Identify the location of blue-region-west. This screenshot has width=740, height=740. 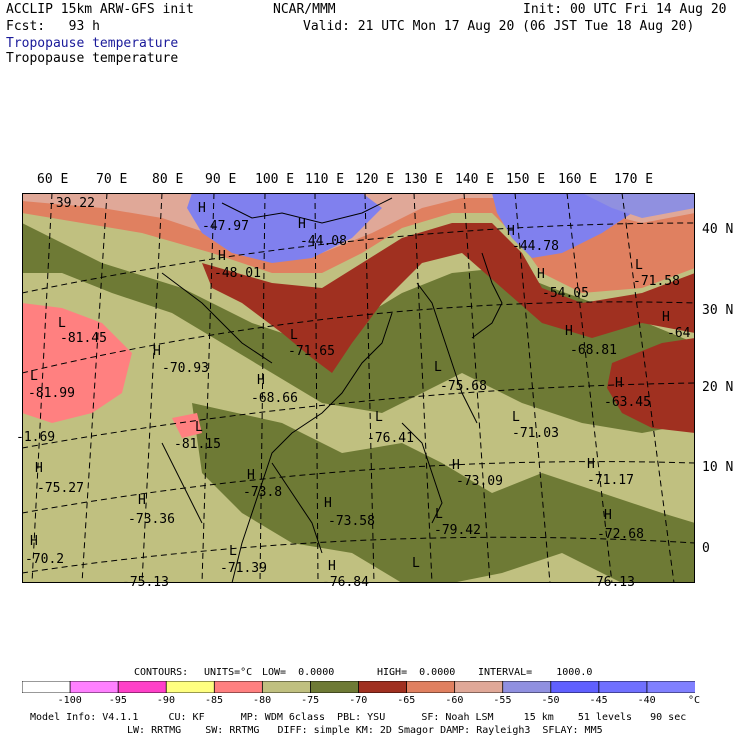
(284, 228).